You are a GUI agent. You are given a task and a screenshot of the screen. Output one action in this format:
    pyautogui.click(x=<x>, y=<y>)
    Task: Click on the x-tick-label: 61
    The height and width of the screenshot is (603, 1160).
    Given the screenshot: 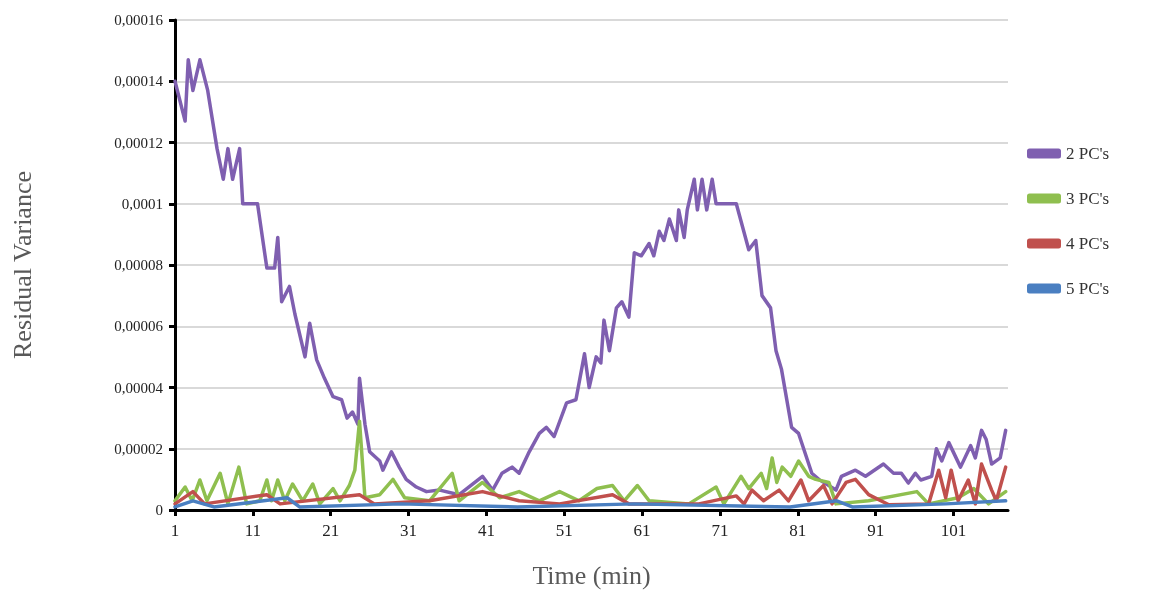 What is the action you would take?
    pyautogui.click(x=642, y=530)
    